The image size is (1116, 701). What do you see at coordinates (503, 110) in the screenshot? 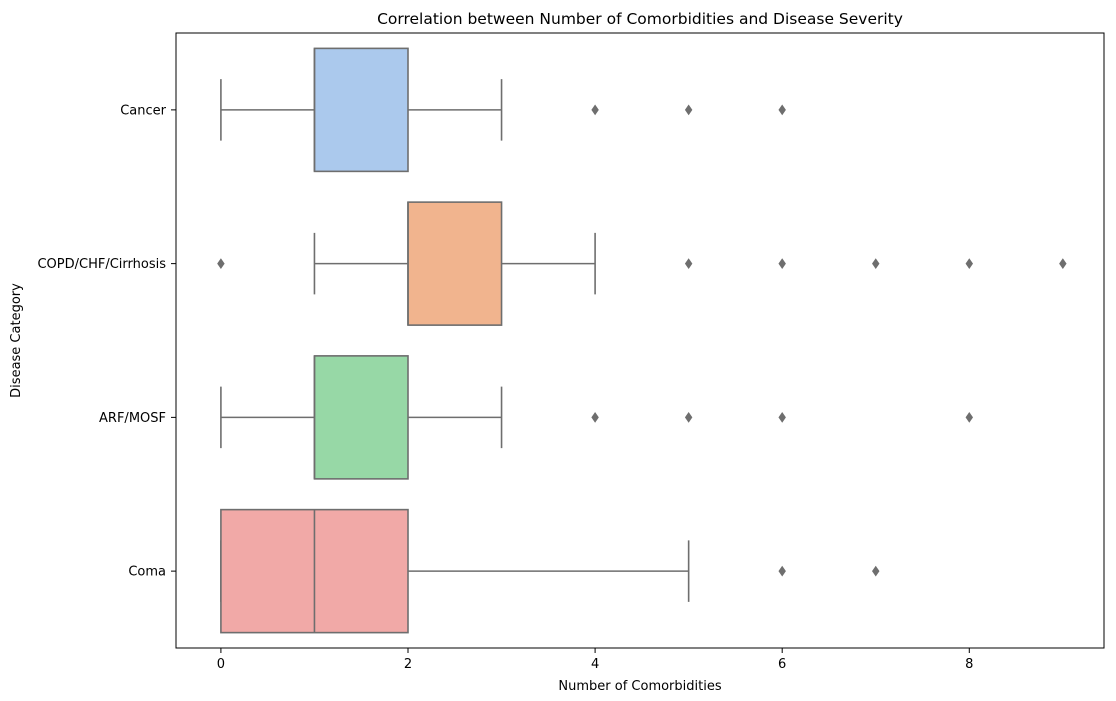
I see `box-cancer` at bounding box center [503, 110].